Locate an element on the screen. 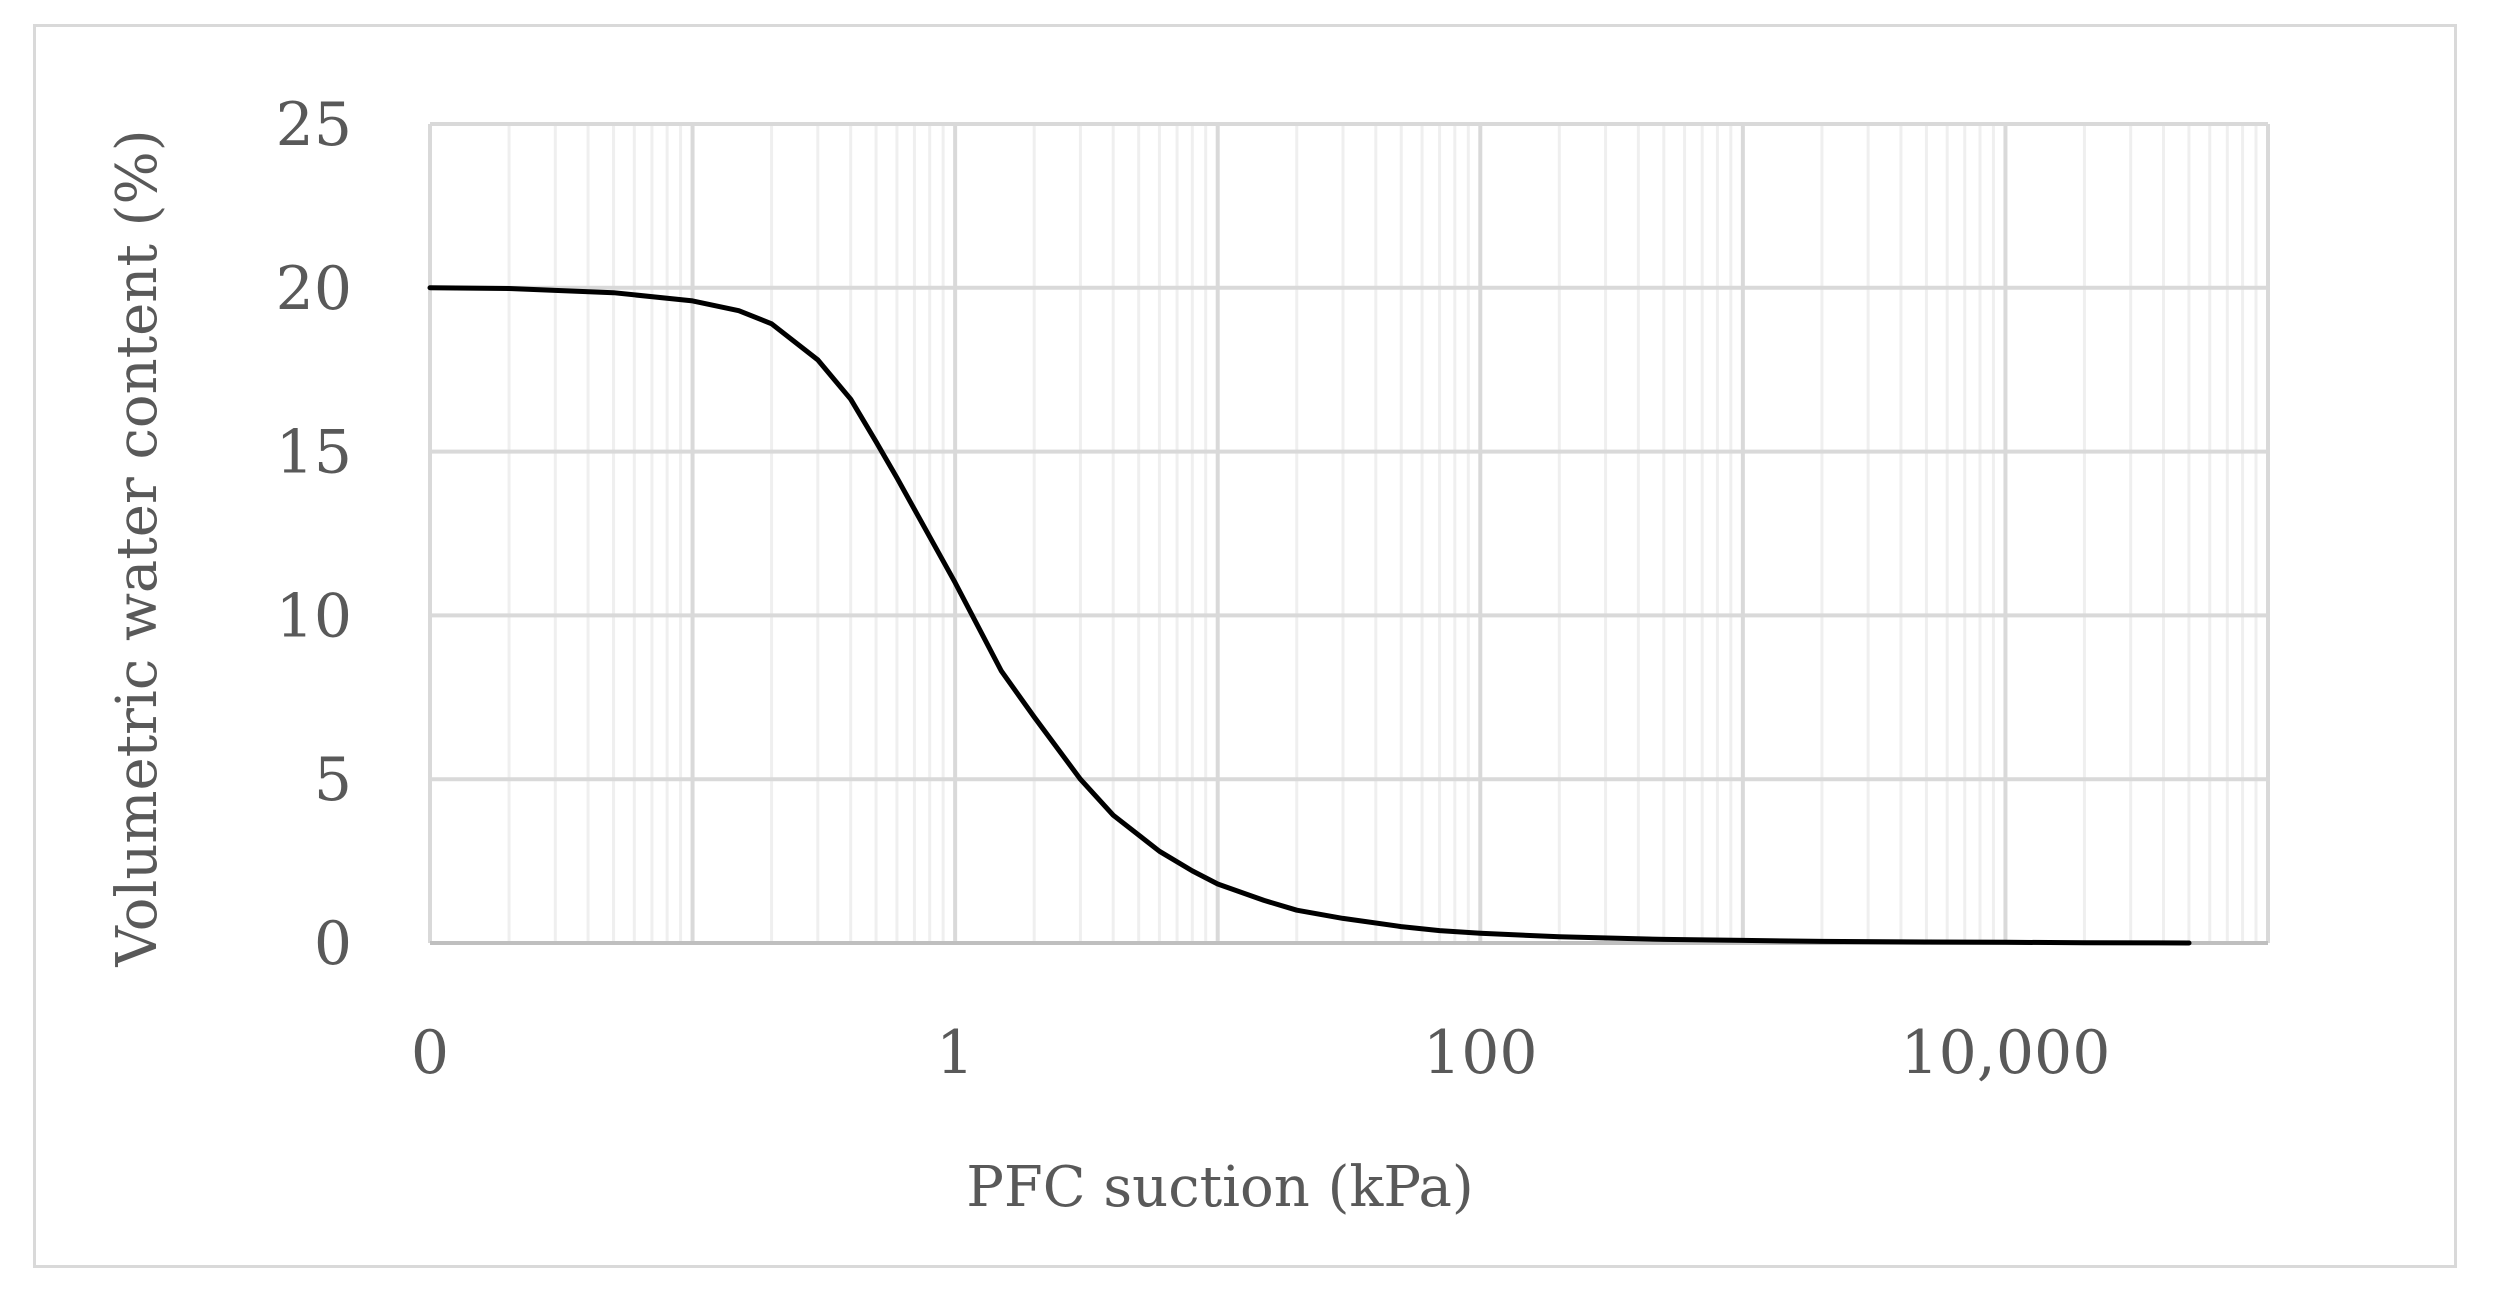  y-tick-label: 10 is located at coordinates (314, 616).